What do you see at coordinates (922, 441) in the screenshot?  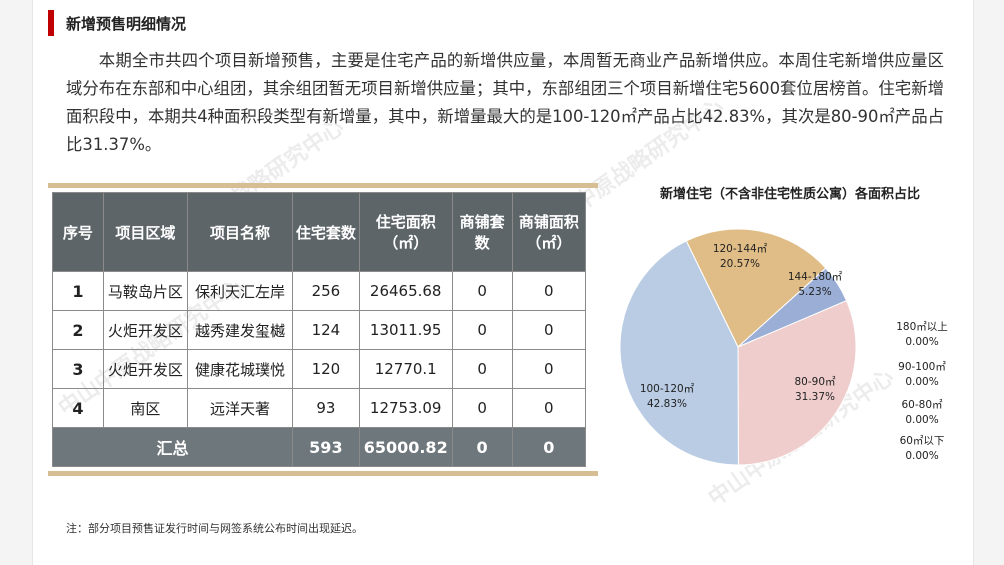 I see `slice-label: 60㎡以下` at bounding box center [922, 441].